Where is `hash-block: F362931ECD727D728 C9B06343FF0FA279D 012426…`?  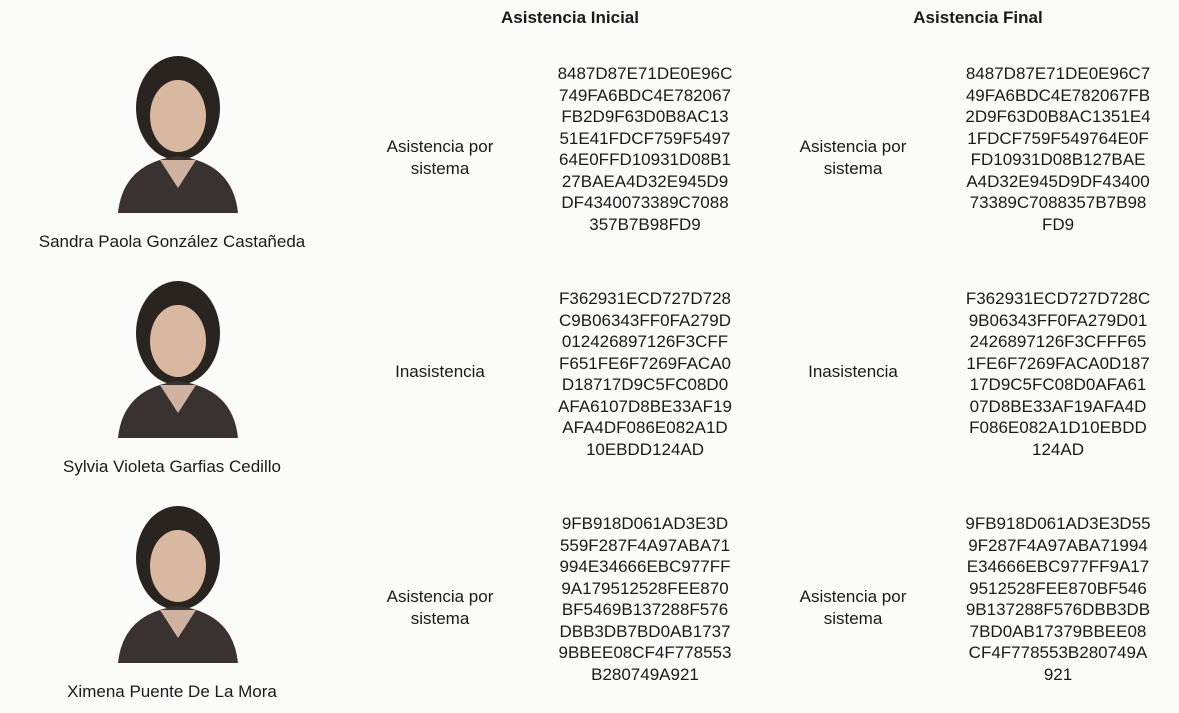 hash-block: F362931ECD727D728 C9B06343FF0FA279D 012426… is located at coordinates (645, 374).